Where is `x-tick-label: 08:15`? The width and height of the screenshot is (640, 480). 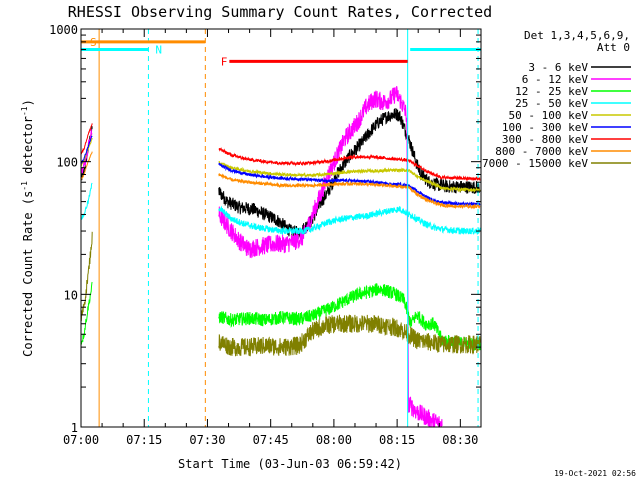
x-tick-label: 08:15 is located at coordinates (397, 440).